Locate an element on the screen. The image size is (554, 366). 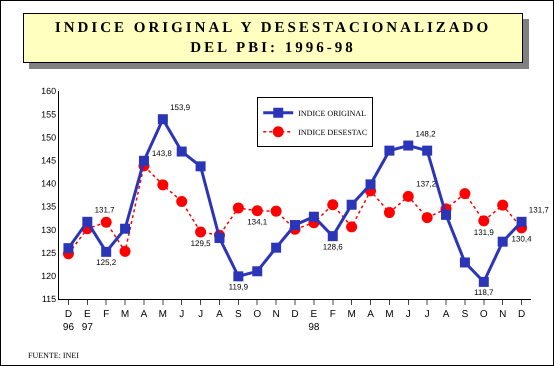
y-tick-label: 130 is located at coordinates (48, 229).